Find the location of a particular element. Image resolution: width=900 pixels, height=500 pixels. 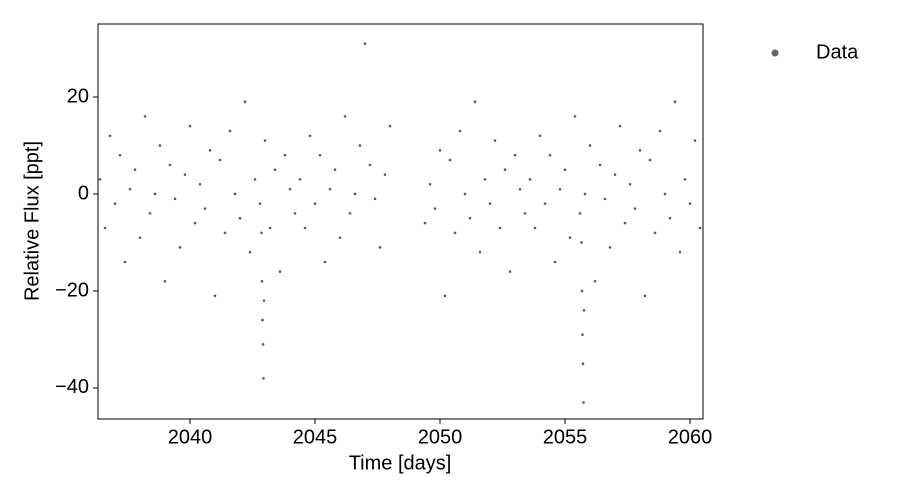

y-tick-label: −20 is located at coordinates (72, 290).